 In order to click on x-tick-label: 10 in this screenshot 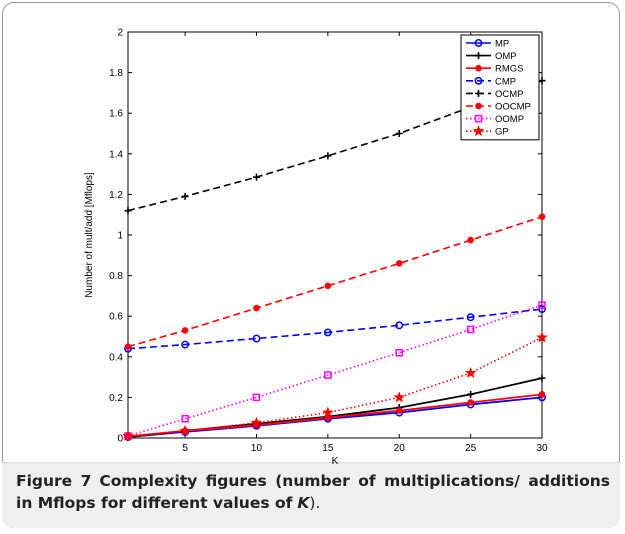, I will do `click(257, 448)`.